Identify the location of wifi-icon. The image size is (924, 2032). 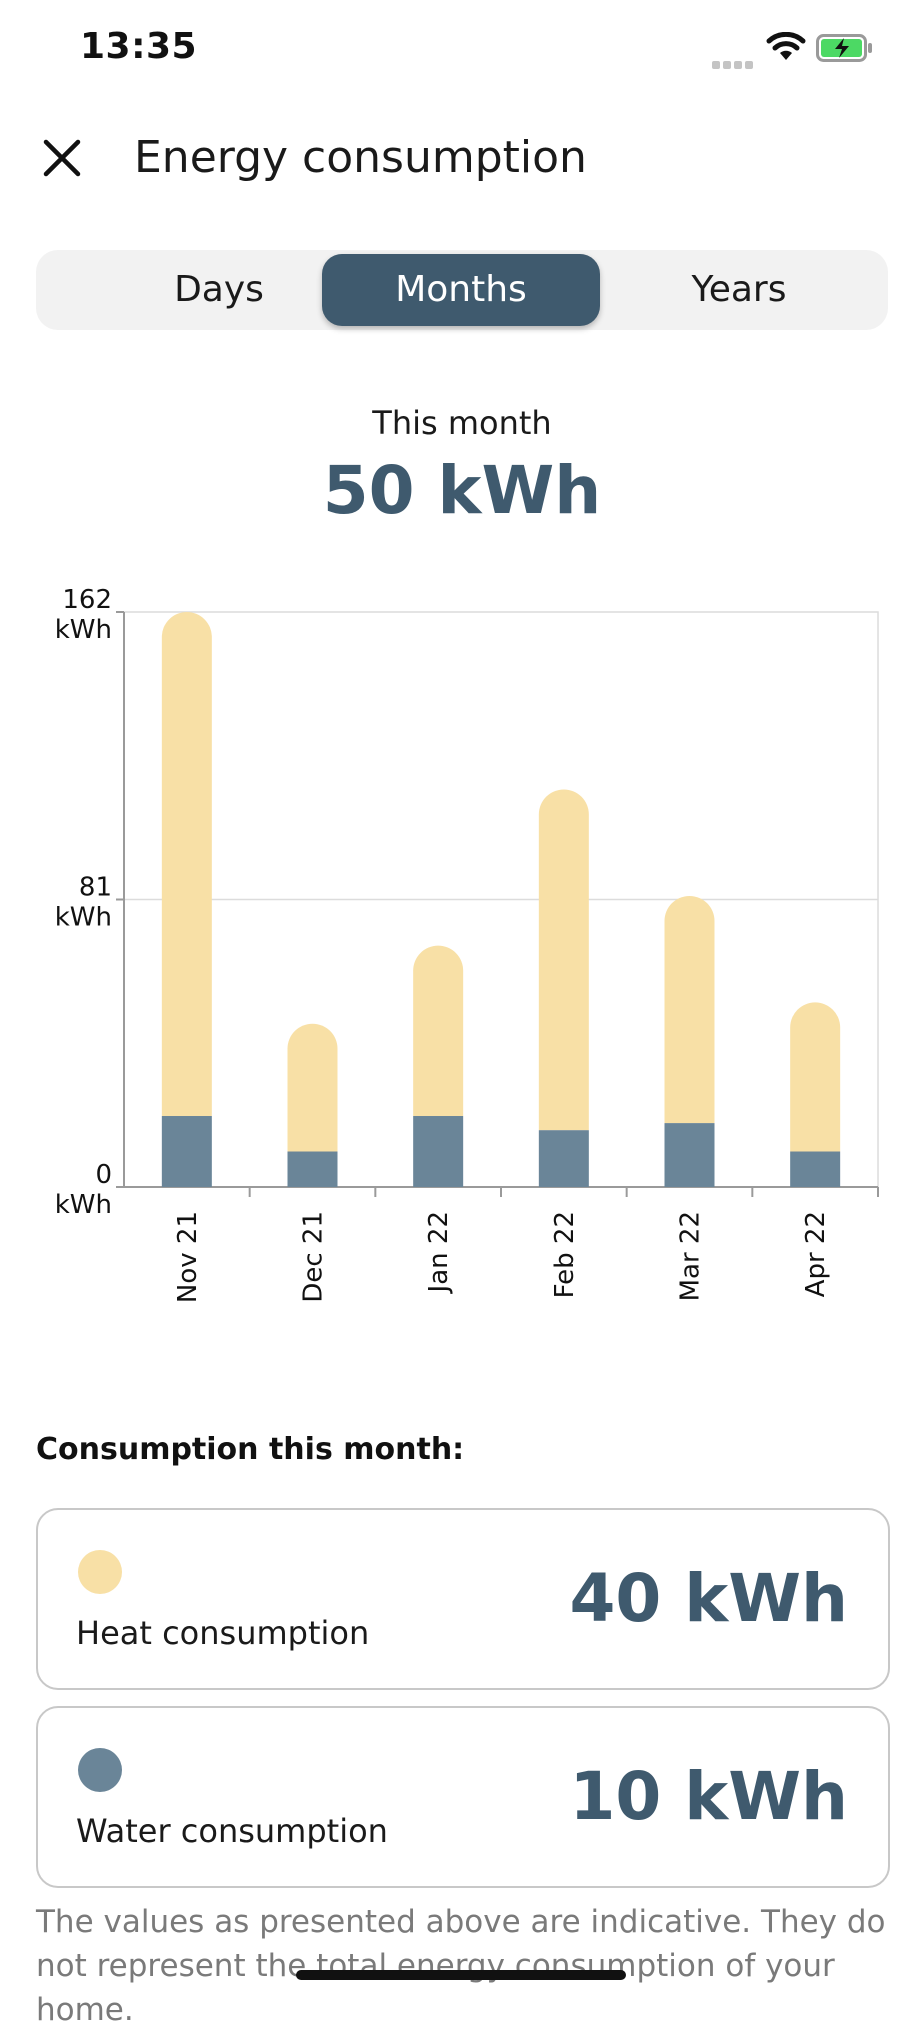
(786, 46).